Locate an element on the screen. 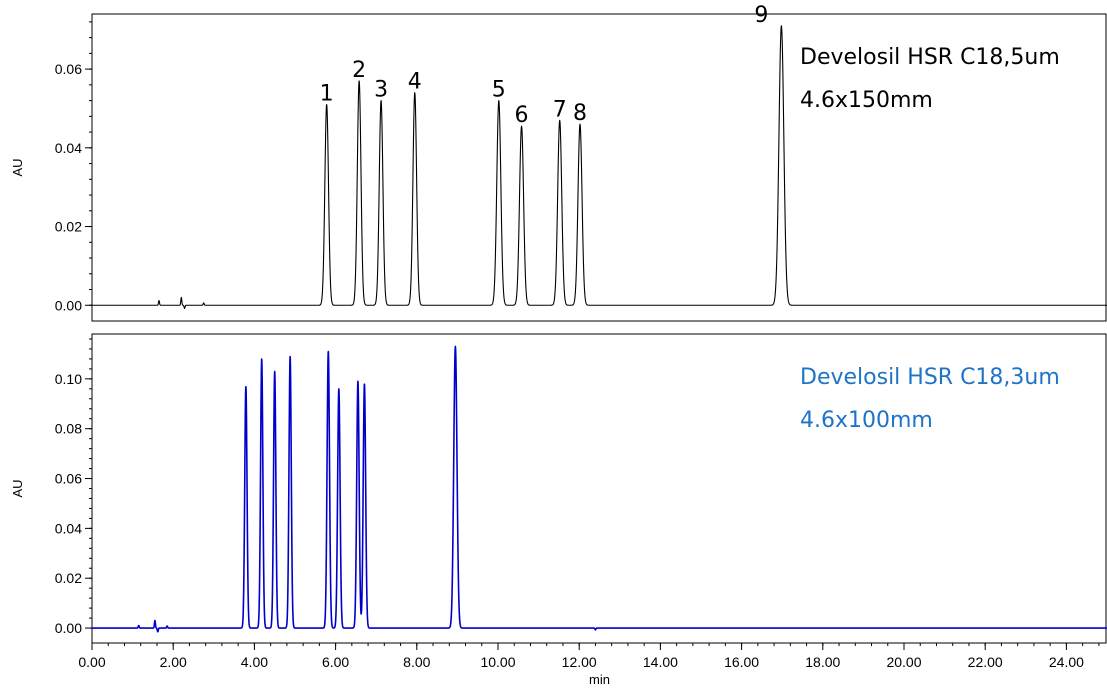 This screenshot has height=688, width=1107. y-tick-label: 0.08 is located at coordinates (68, 429).